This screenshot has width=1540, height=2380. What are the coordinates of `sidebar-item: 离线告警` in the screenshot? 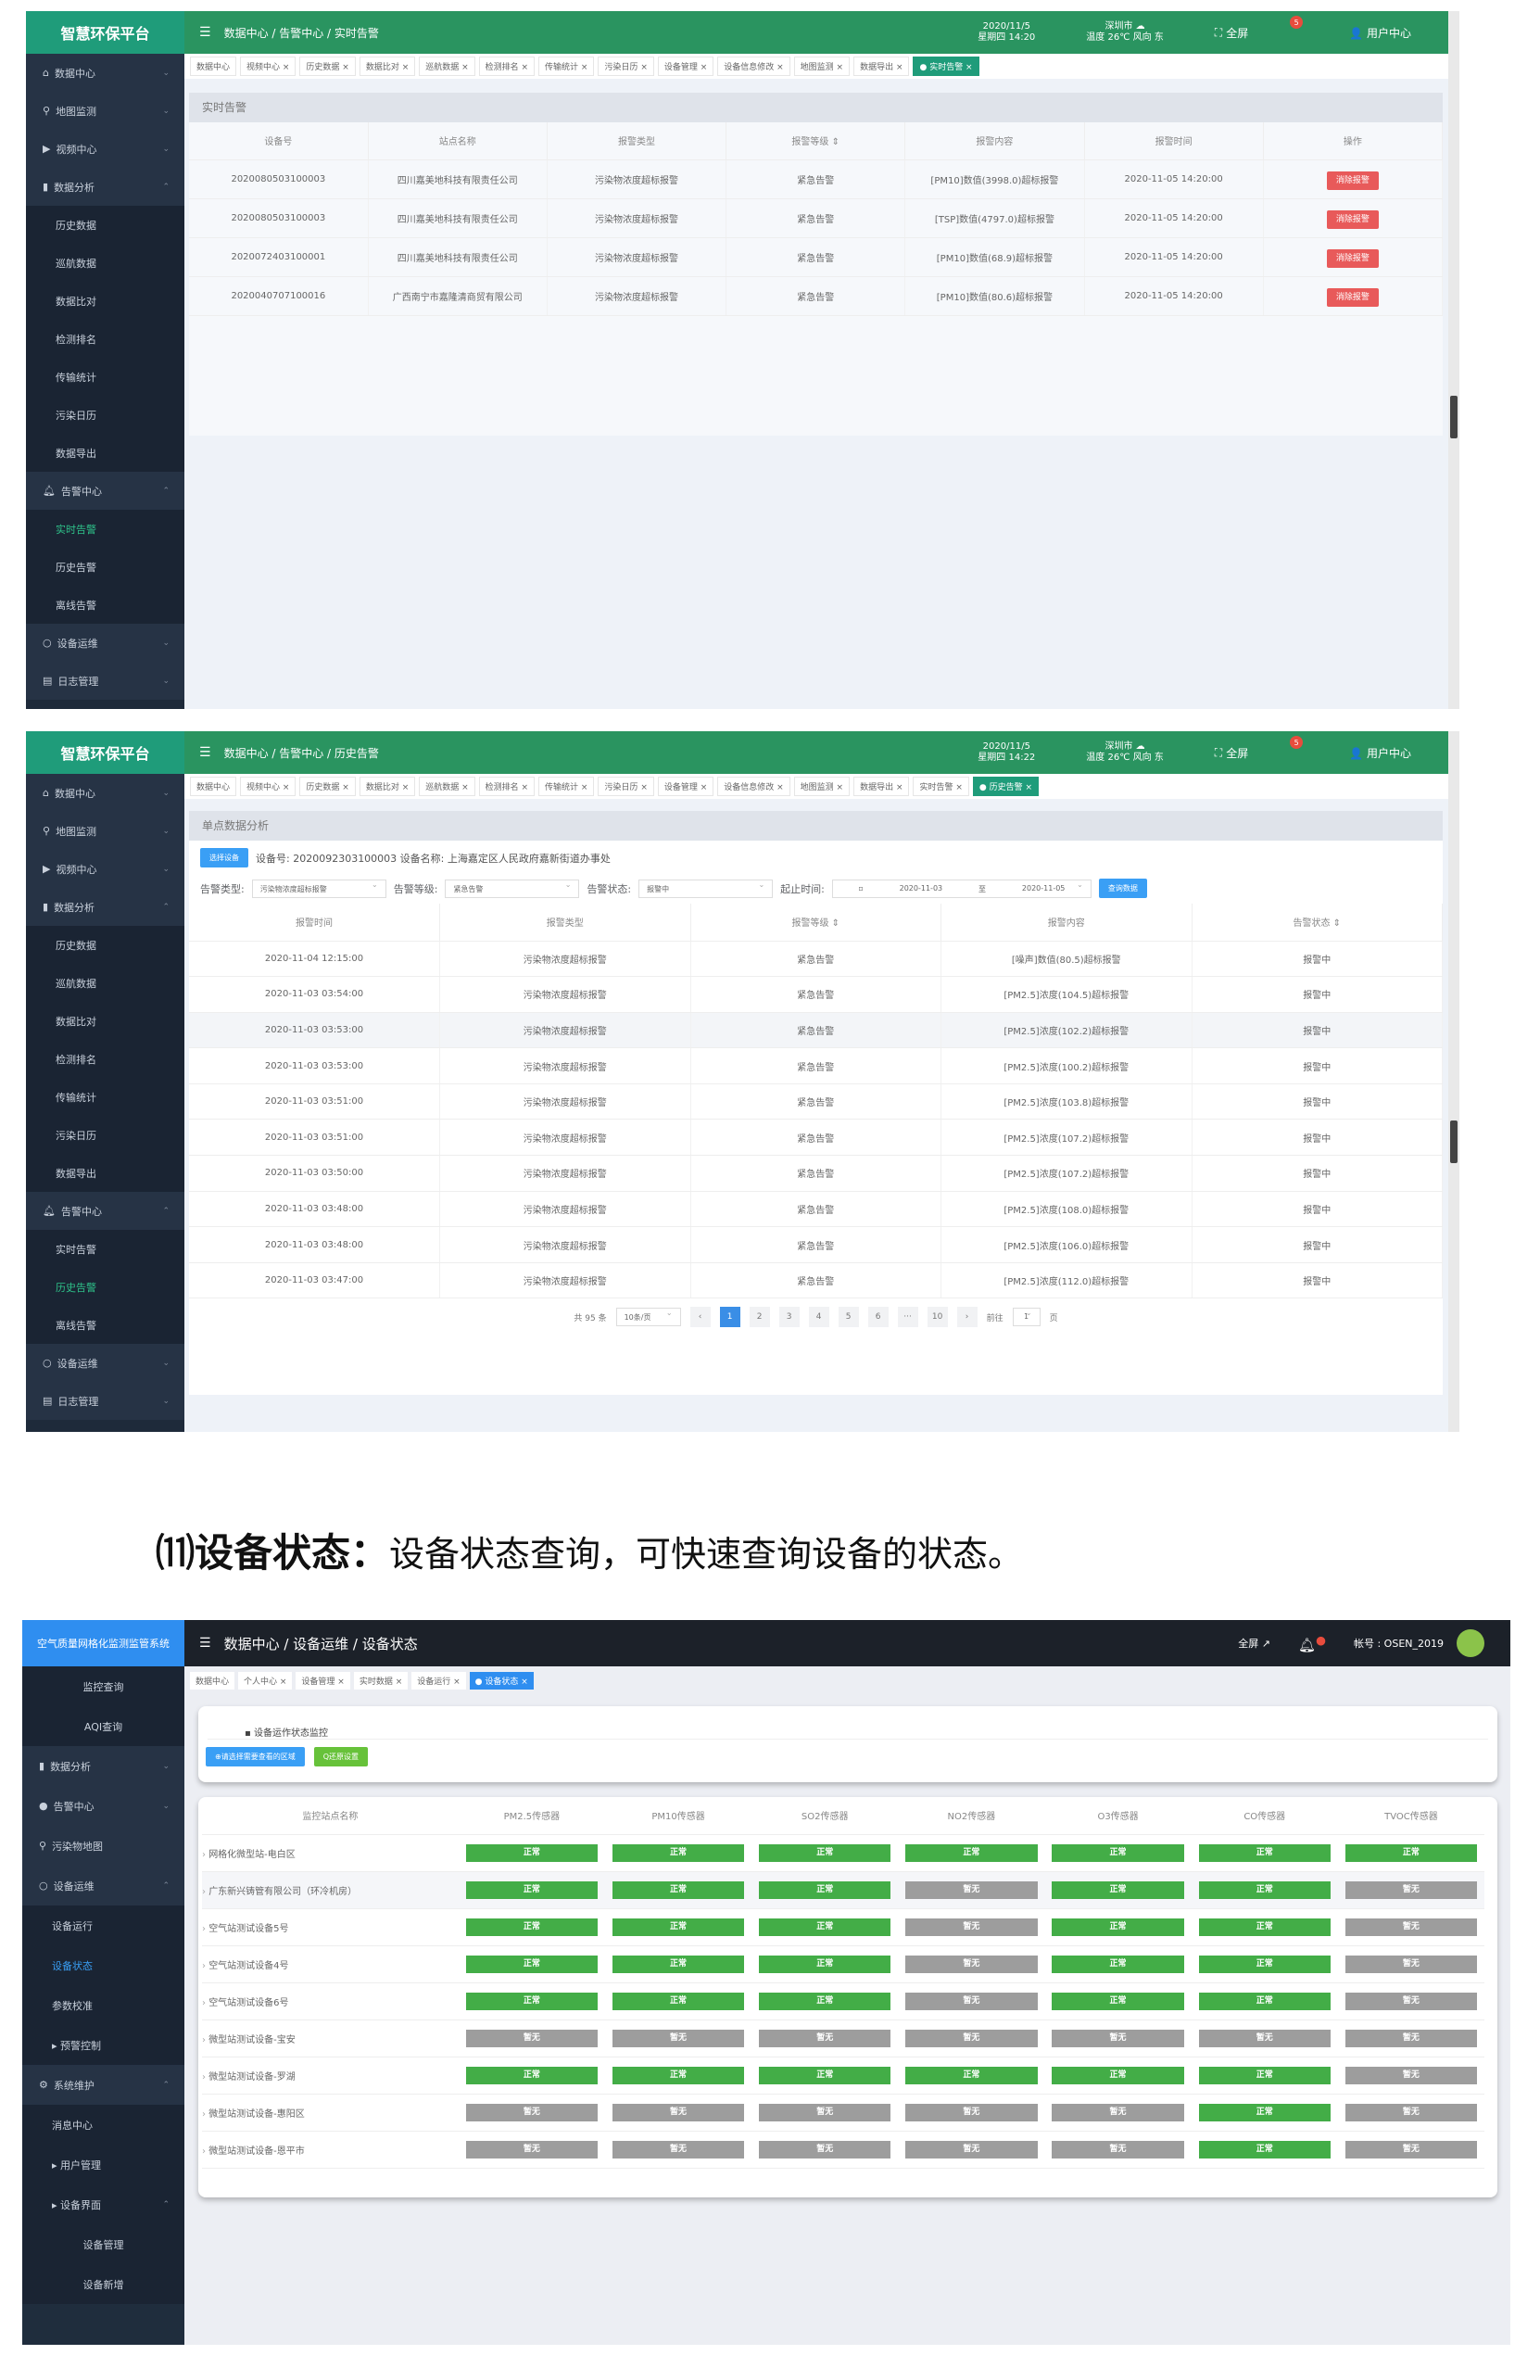 It's located at (105, 605).